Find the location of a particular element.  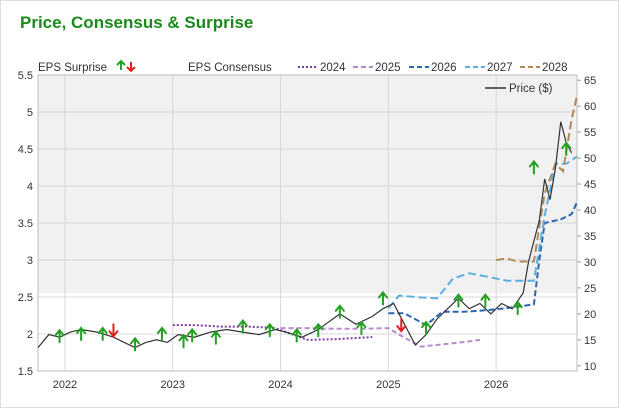

consensus-line-2024 is located at coordinates (272, 332).